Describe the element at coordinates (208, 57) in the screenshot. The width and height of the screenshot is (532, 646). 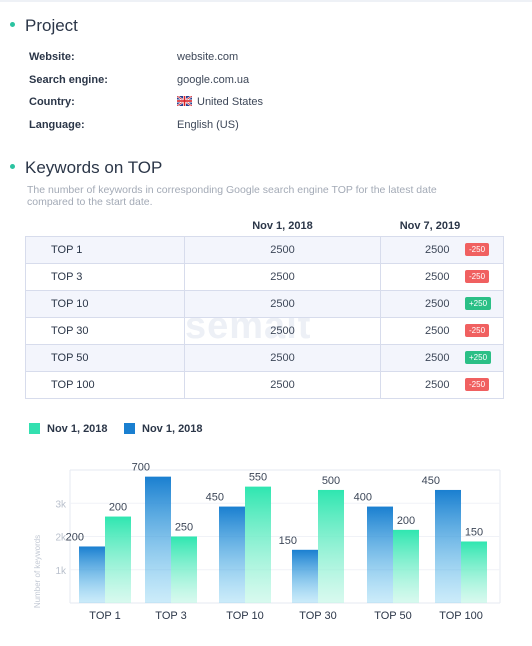
I see `website-value: website.com` at that location.